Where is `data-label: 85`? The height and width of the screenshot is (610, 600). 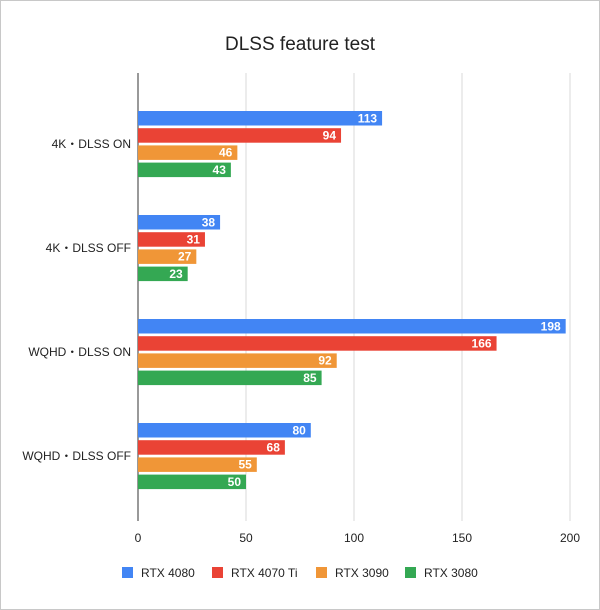
data-label: 85 is located at coordinates (310, 378).